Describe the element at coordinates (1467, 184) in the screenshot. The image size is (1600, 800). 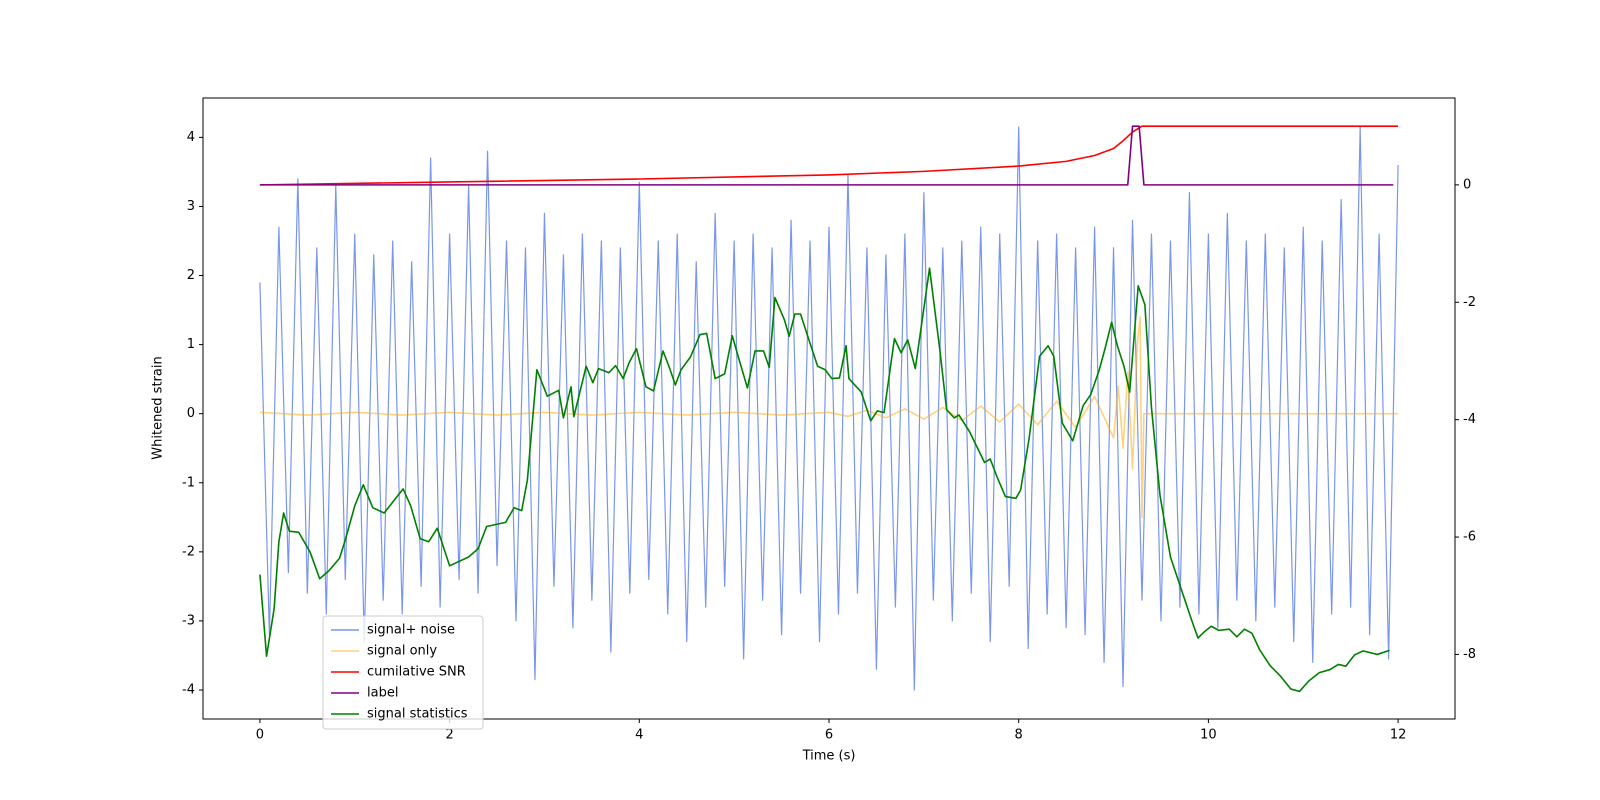
I see `y2-tick-label: 0` at that location.